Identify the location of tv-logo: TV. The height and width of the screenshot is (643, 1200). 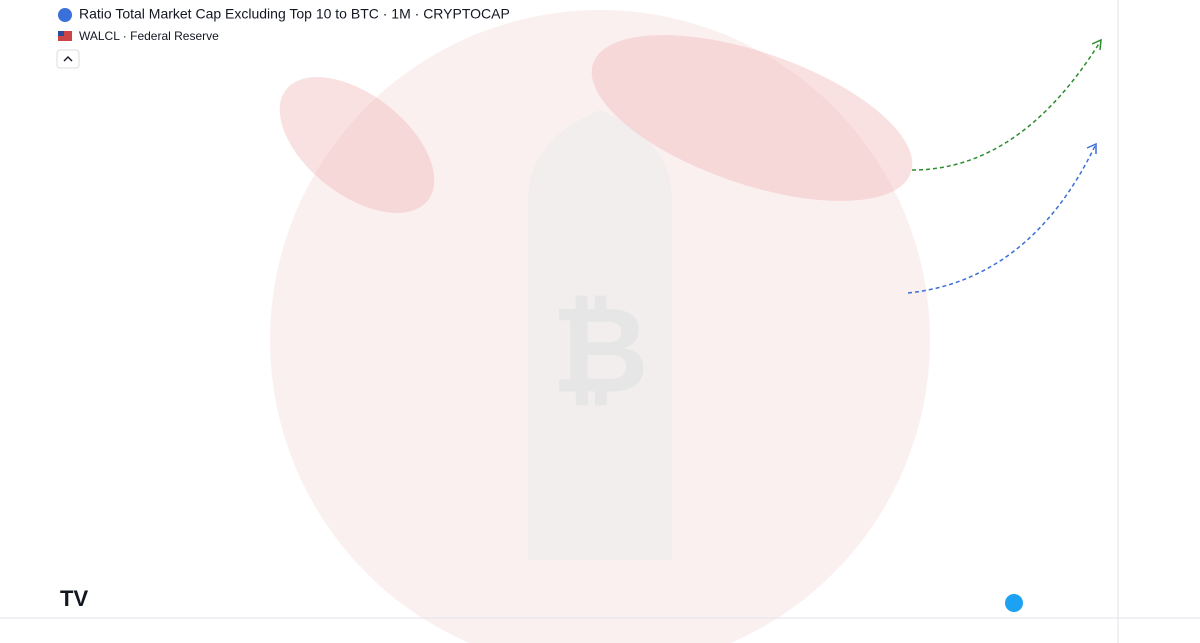
(74, 598).